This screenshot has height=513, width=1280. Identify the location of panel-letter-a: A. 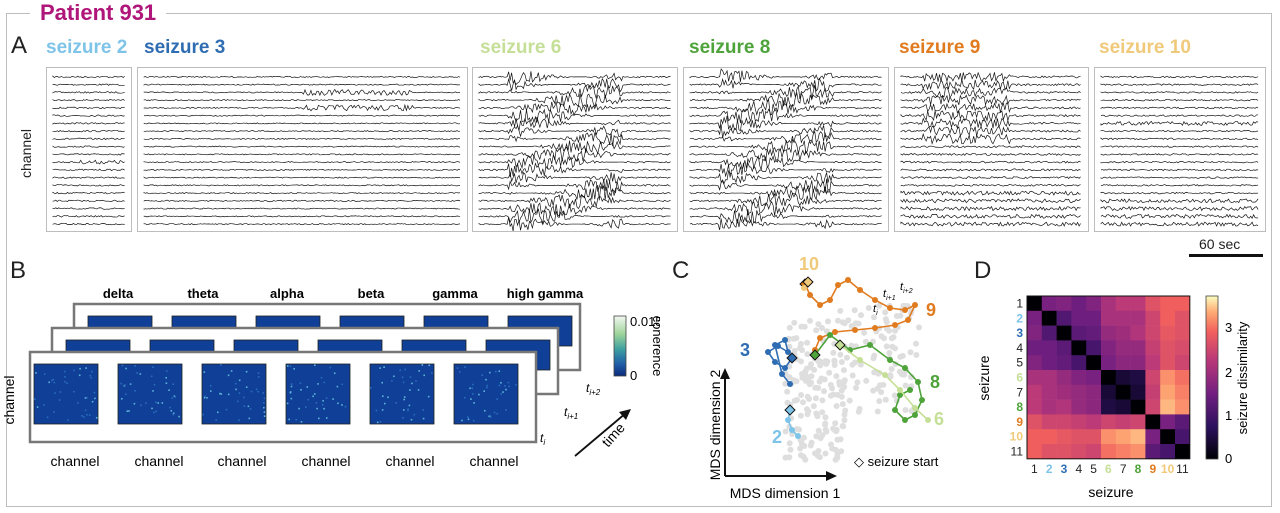
(19, 45).